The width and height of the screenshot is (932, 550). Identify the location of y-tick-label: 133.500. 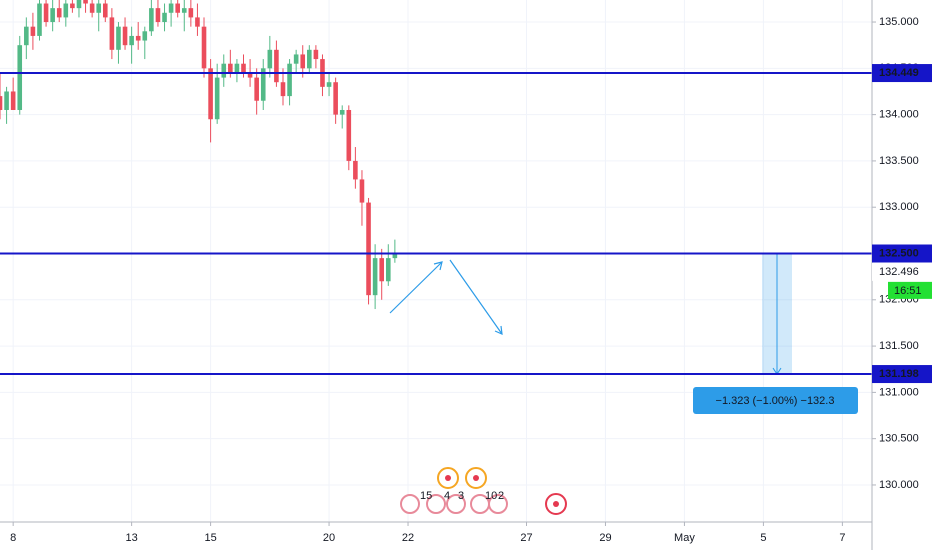
(899, 161).